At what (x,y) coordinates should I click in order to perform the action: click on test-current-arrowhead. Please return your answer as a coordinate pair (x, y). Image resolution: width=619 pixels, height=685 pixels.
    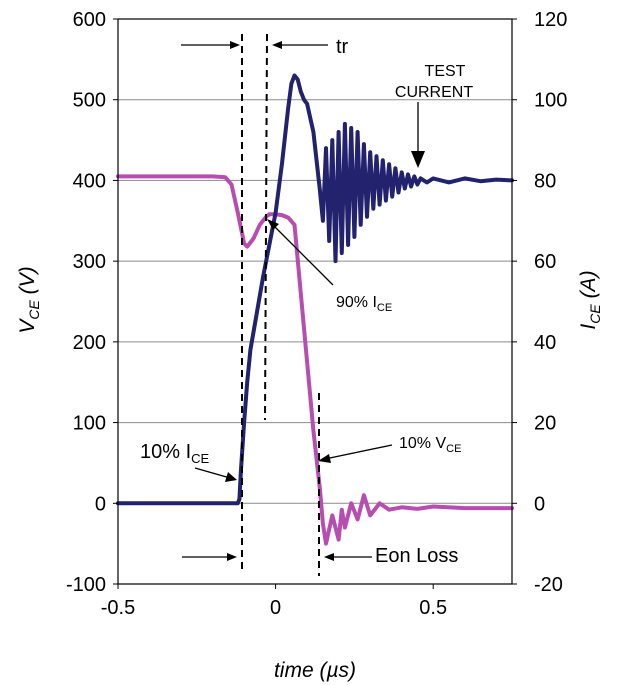
    Looking at the image, I should click on (418, 159).